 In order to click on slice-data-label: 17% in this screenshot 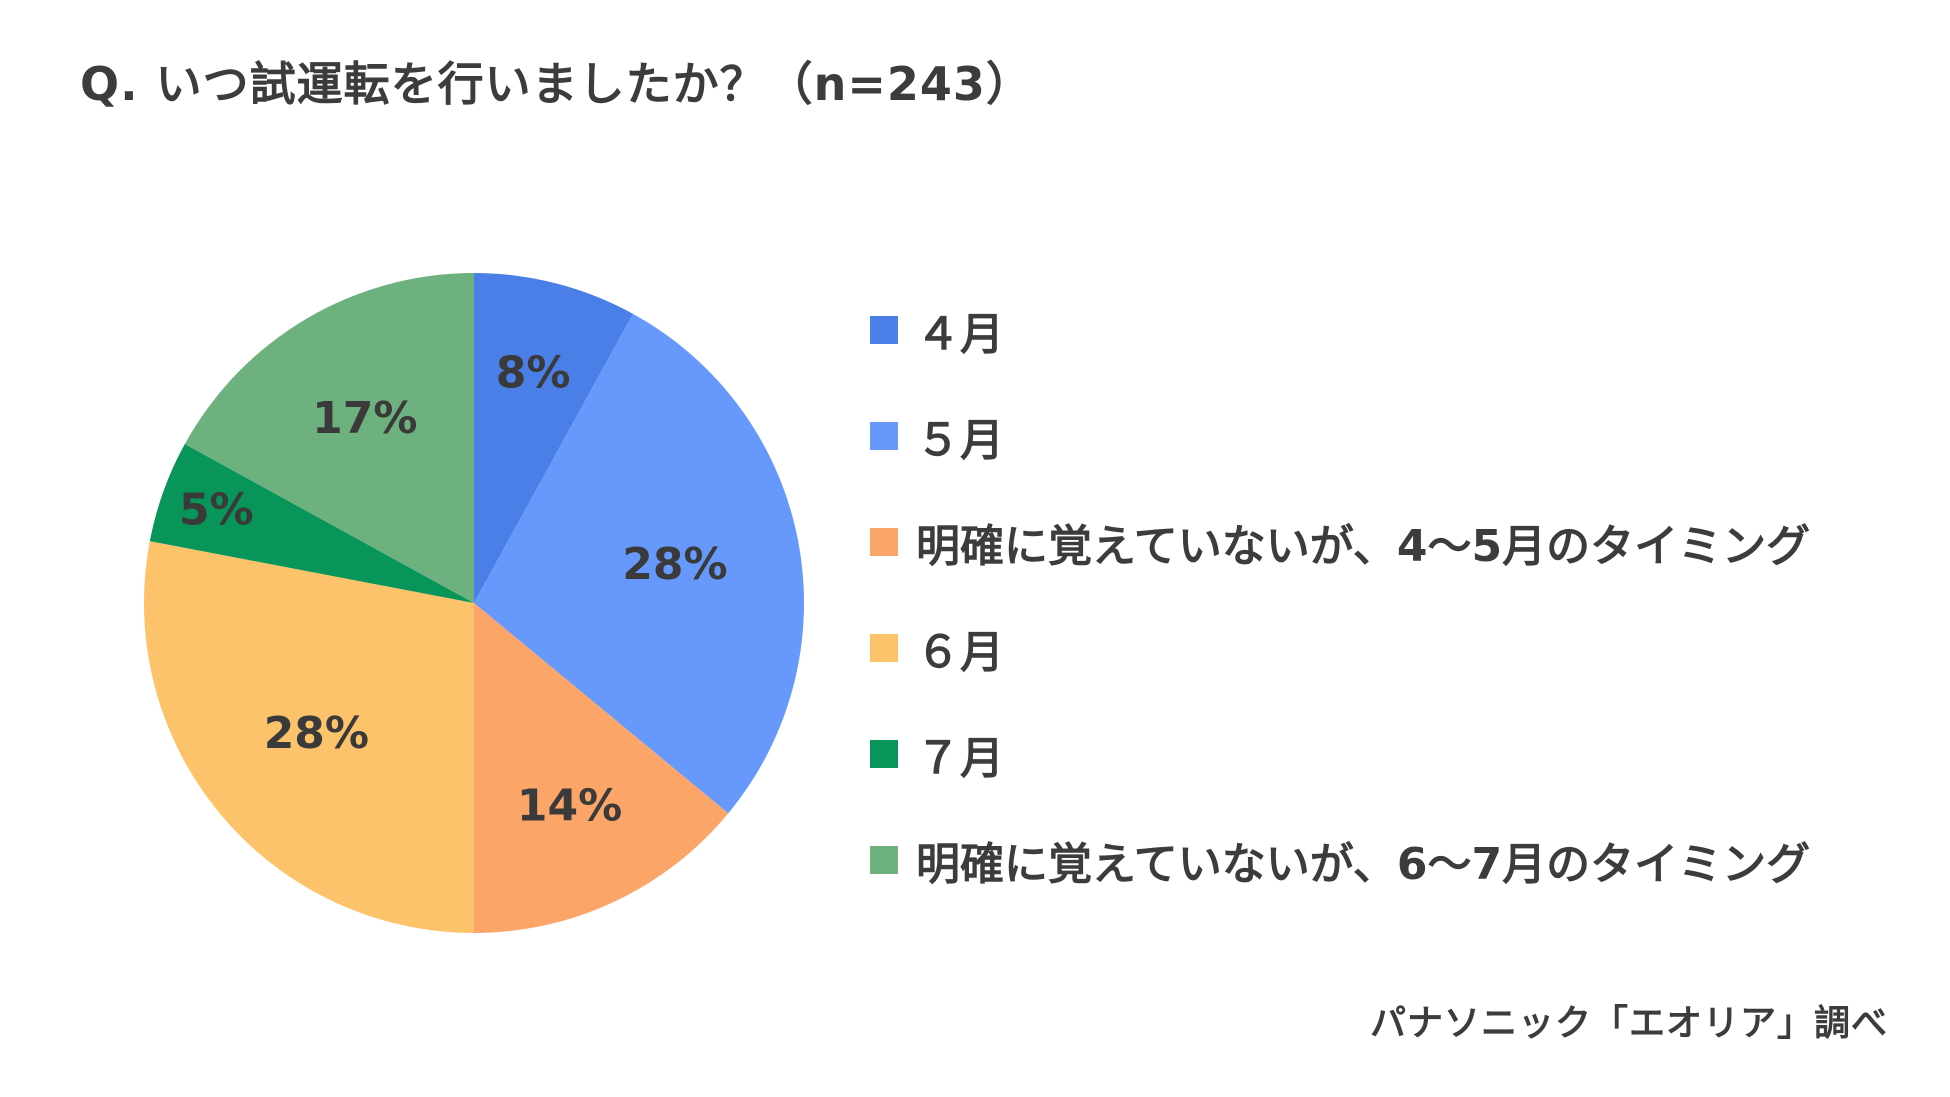, I will do `click(364, 418)`.